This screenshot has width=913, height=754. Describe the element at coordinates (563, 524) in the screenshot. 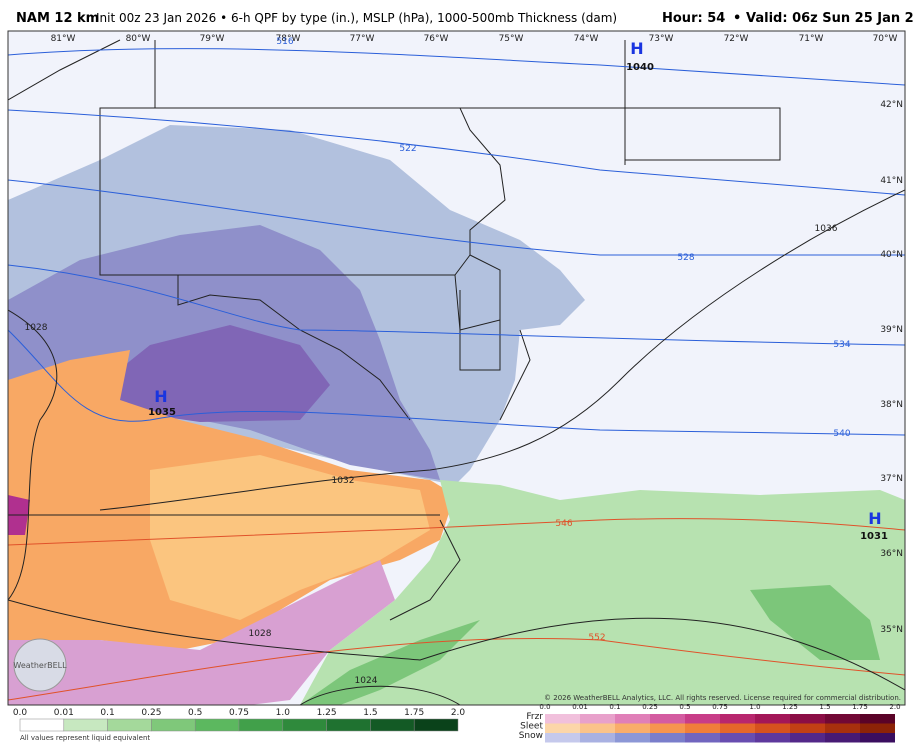

I see `thickness-label: 546` at that location.